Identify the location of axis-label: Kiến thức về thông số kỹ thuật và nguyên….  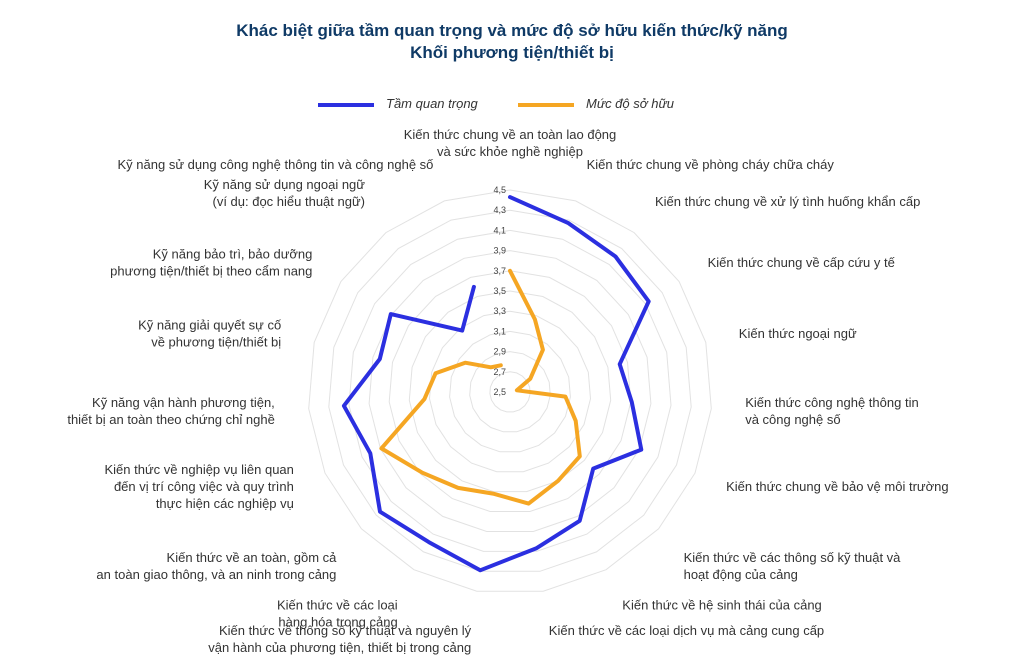
(339, 639).